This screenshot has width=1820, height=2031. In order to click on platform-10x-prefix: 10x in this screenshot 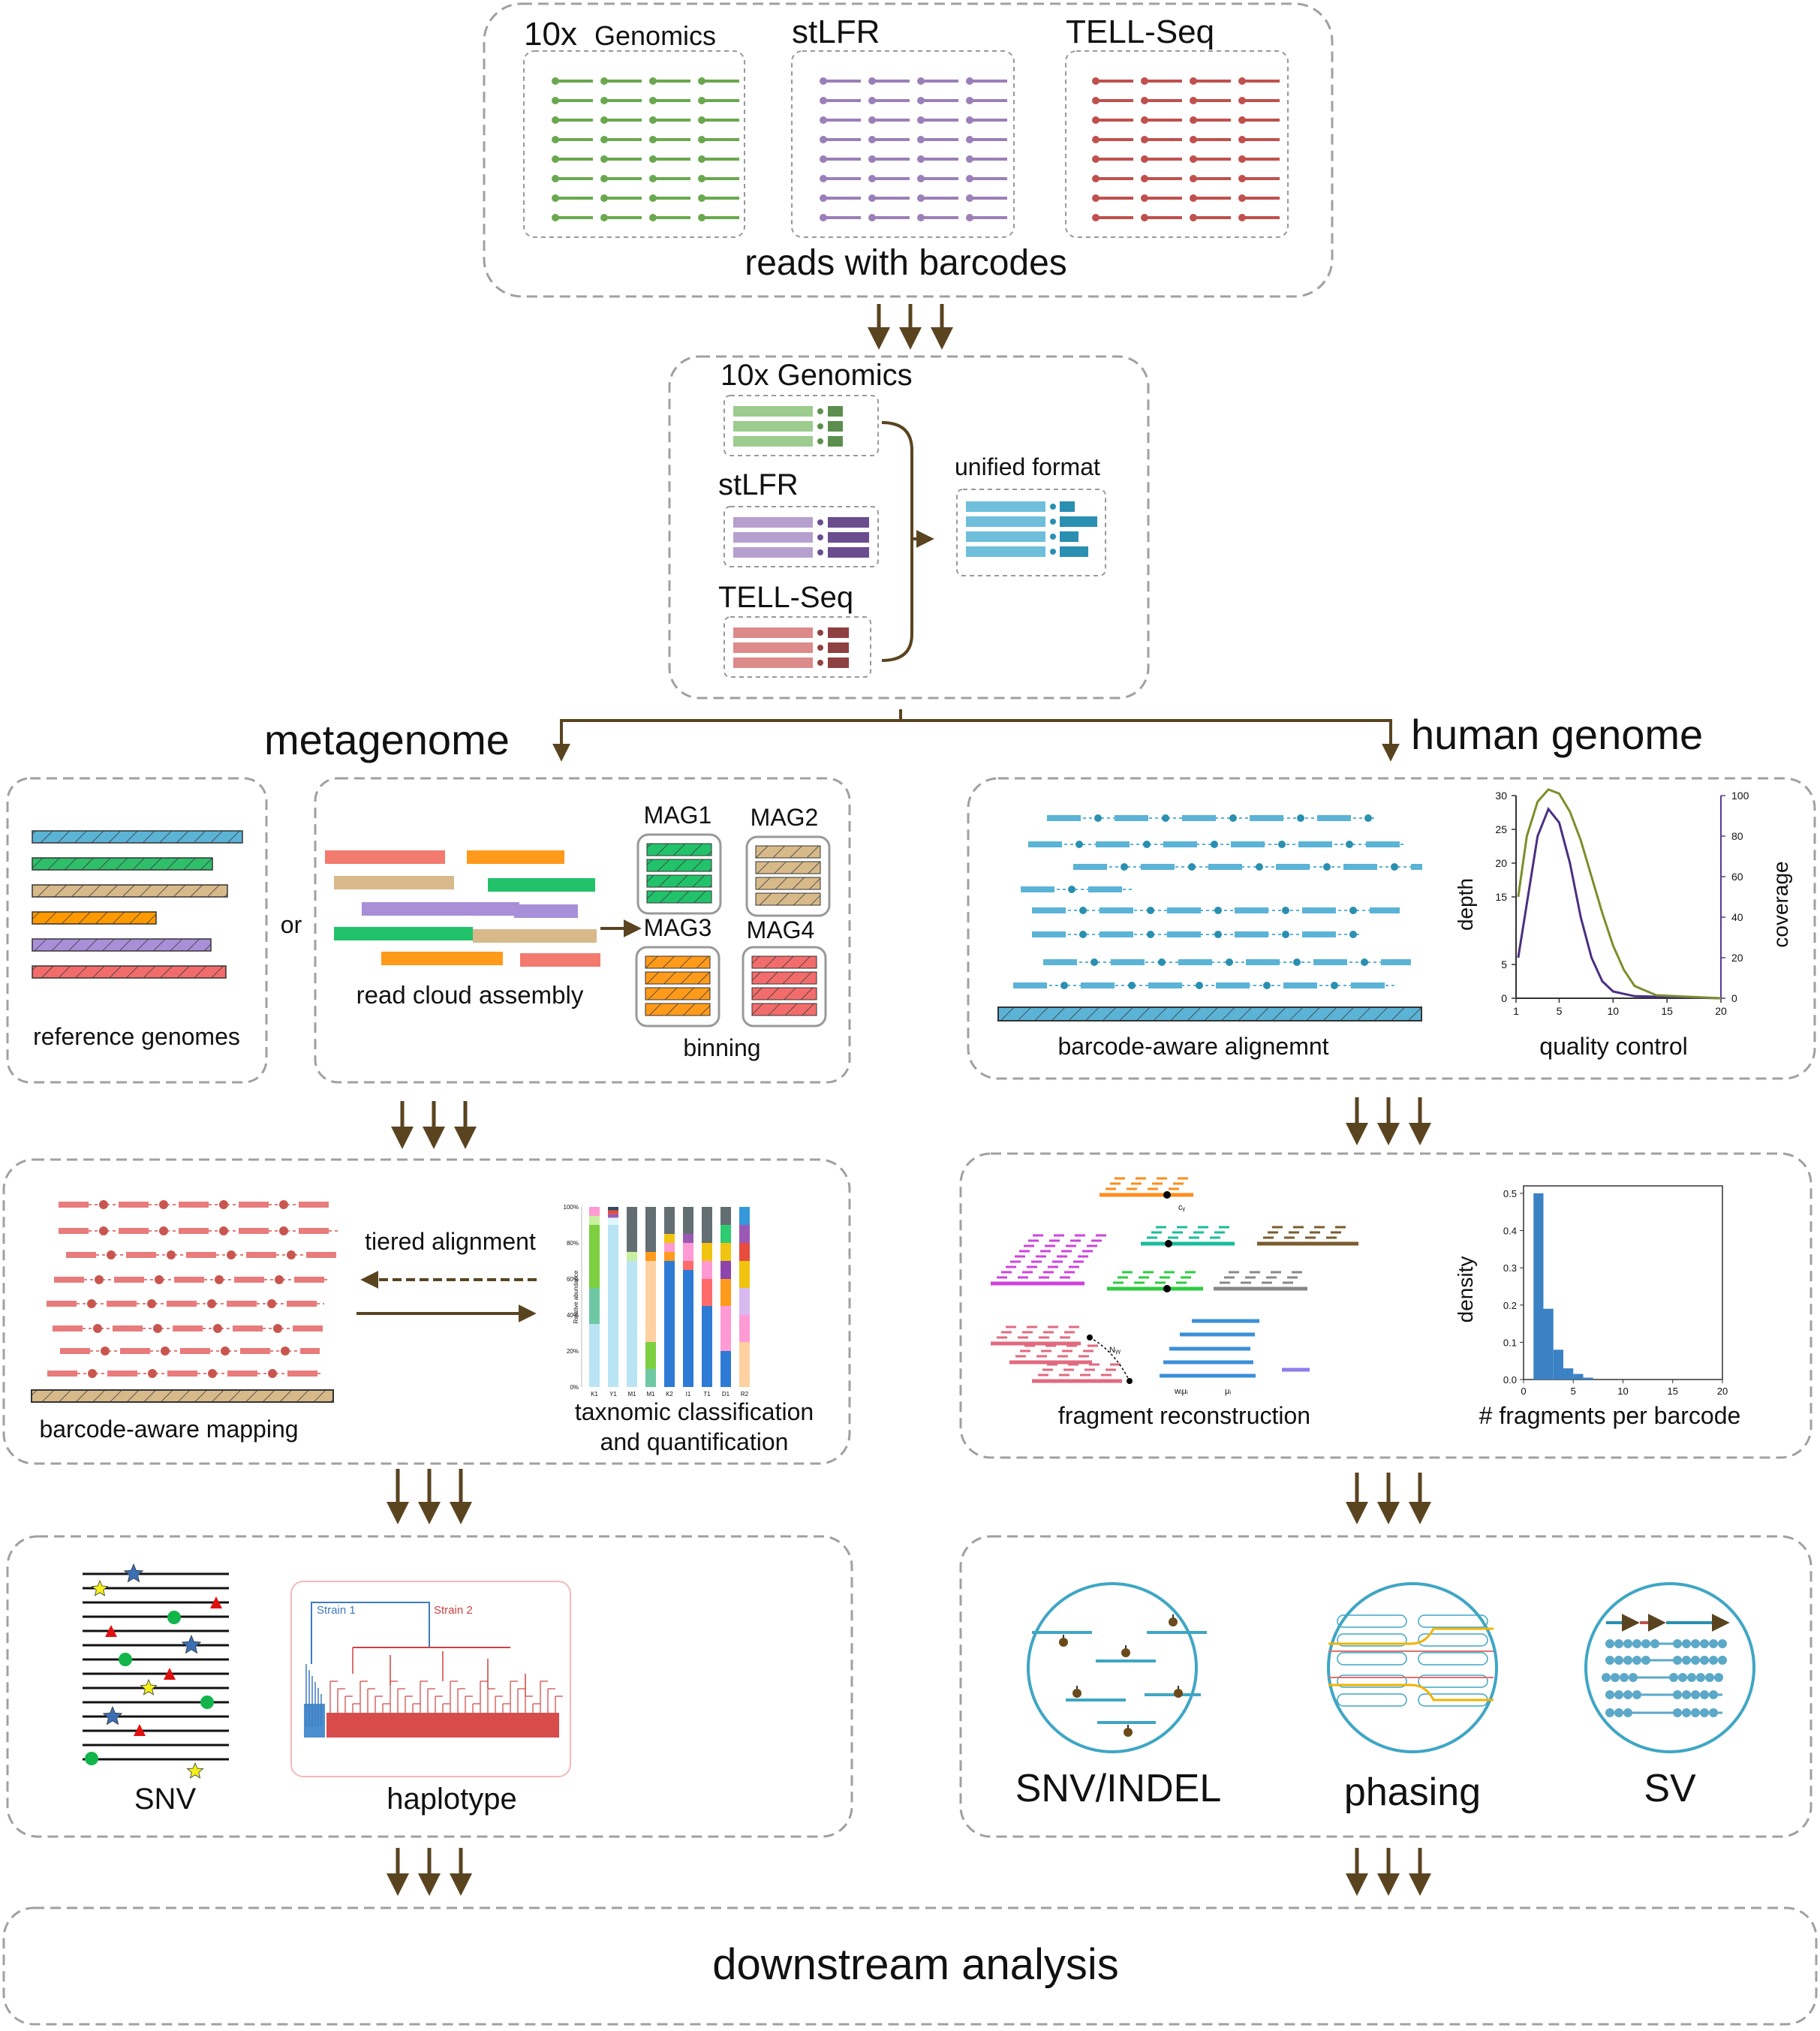, I will do `click(550, 34)`.